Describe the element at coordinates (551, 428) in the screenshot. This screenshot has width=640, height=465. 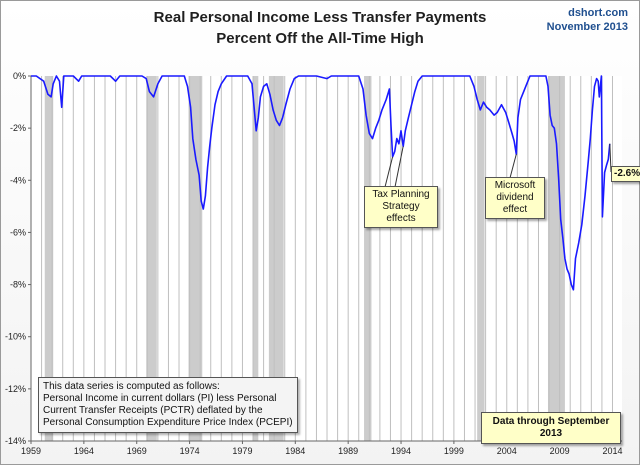
I see `data-through-label: Data through September 2013` at that location.